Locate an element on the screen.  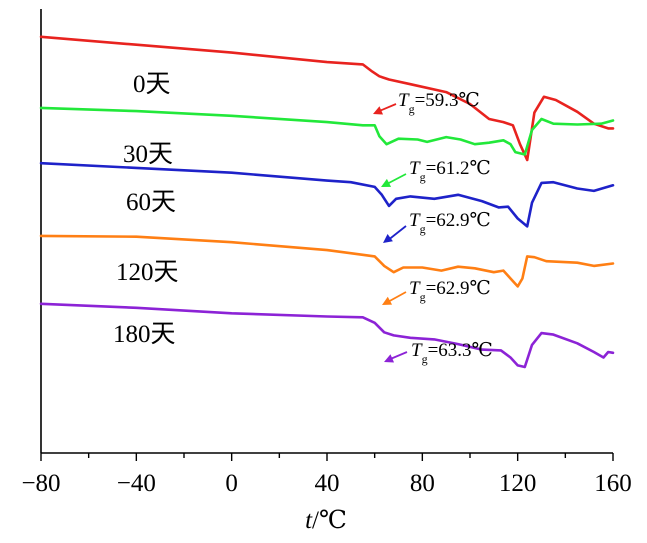
tg-label: Tg=59.3℃ is located at coordinates (439, 103).